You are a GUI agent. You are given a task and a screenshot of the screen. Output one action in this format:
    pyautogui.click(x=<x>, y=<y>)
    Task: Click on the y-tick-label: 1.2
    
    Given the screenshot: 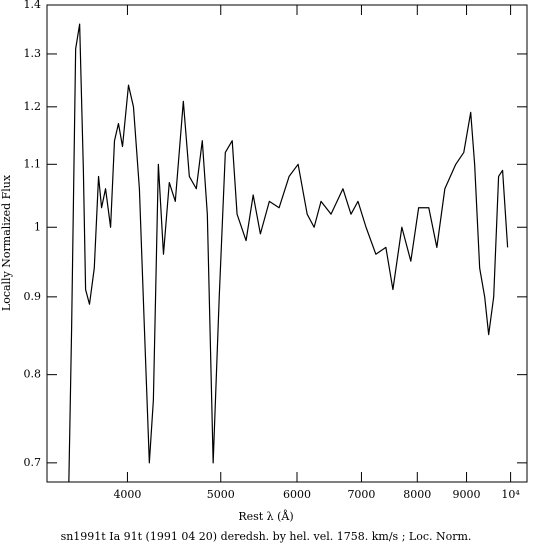 What is the action you would take?
    pyautogui.click(x=33, y=106)
    